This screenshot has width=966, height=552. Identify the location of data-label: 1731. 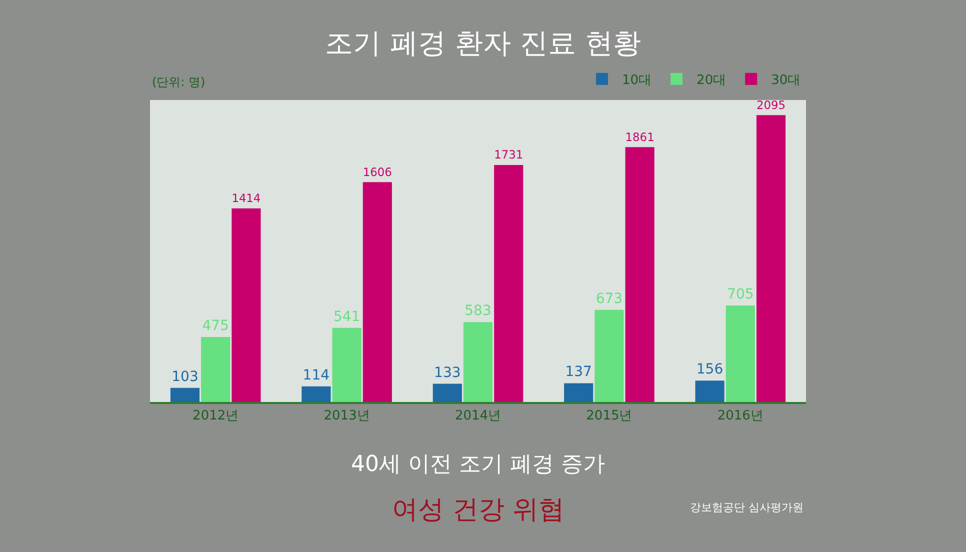
(509, 155).